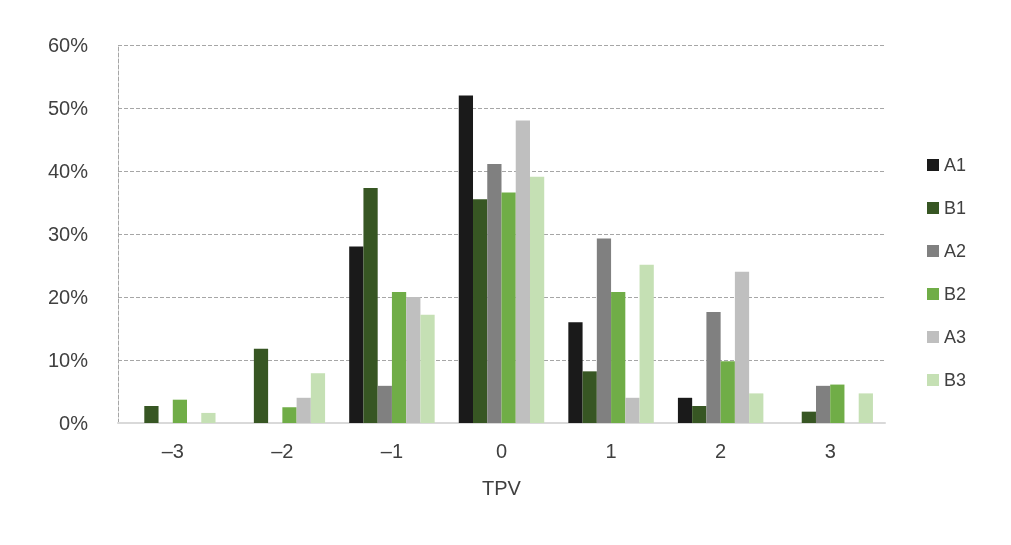 Image resolution: width=1011 pixels, height=545 pixels. Describe the element at coordinates (955, 208) in the screenshot. I see `legend-label: B1` at that location.